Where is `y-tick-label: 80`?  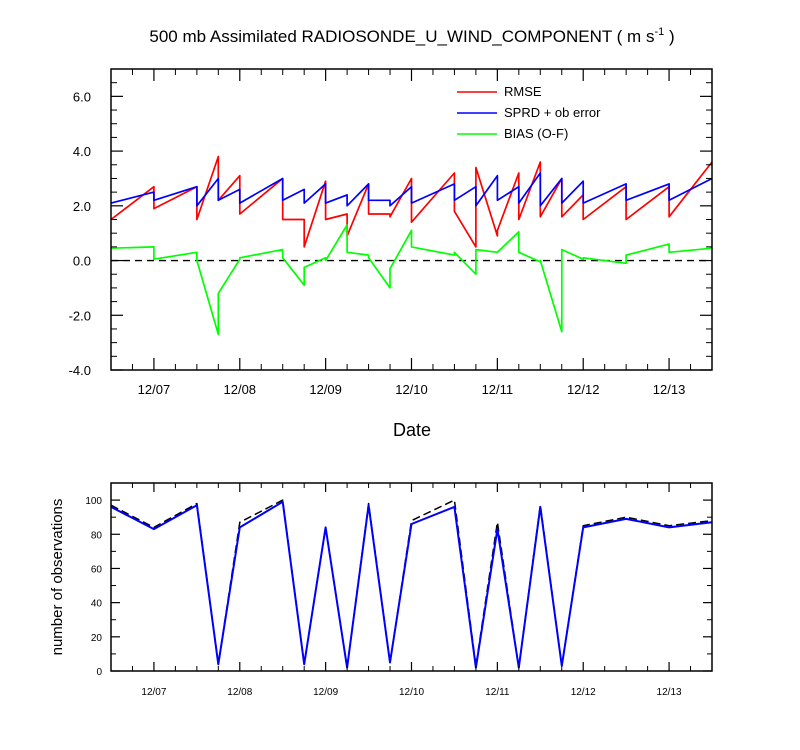 y-tick-label: 80 is located at coordinates (97, 535).